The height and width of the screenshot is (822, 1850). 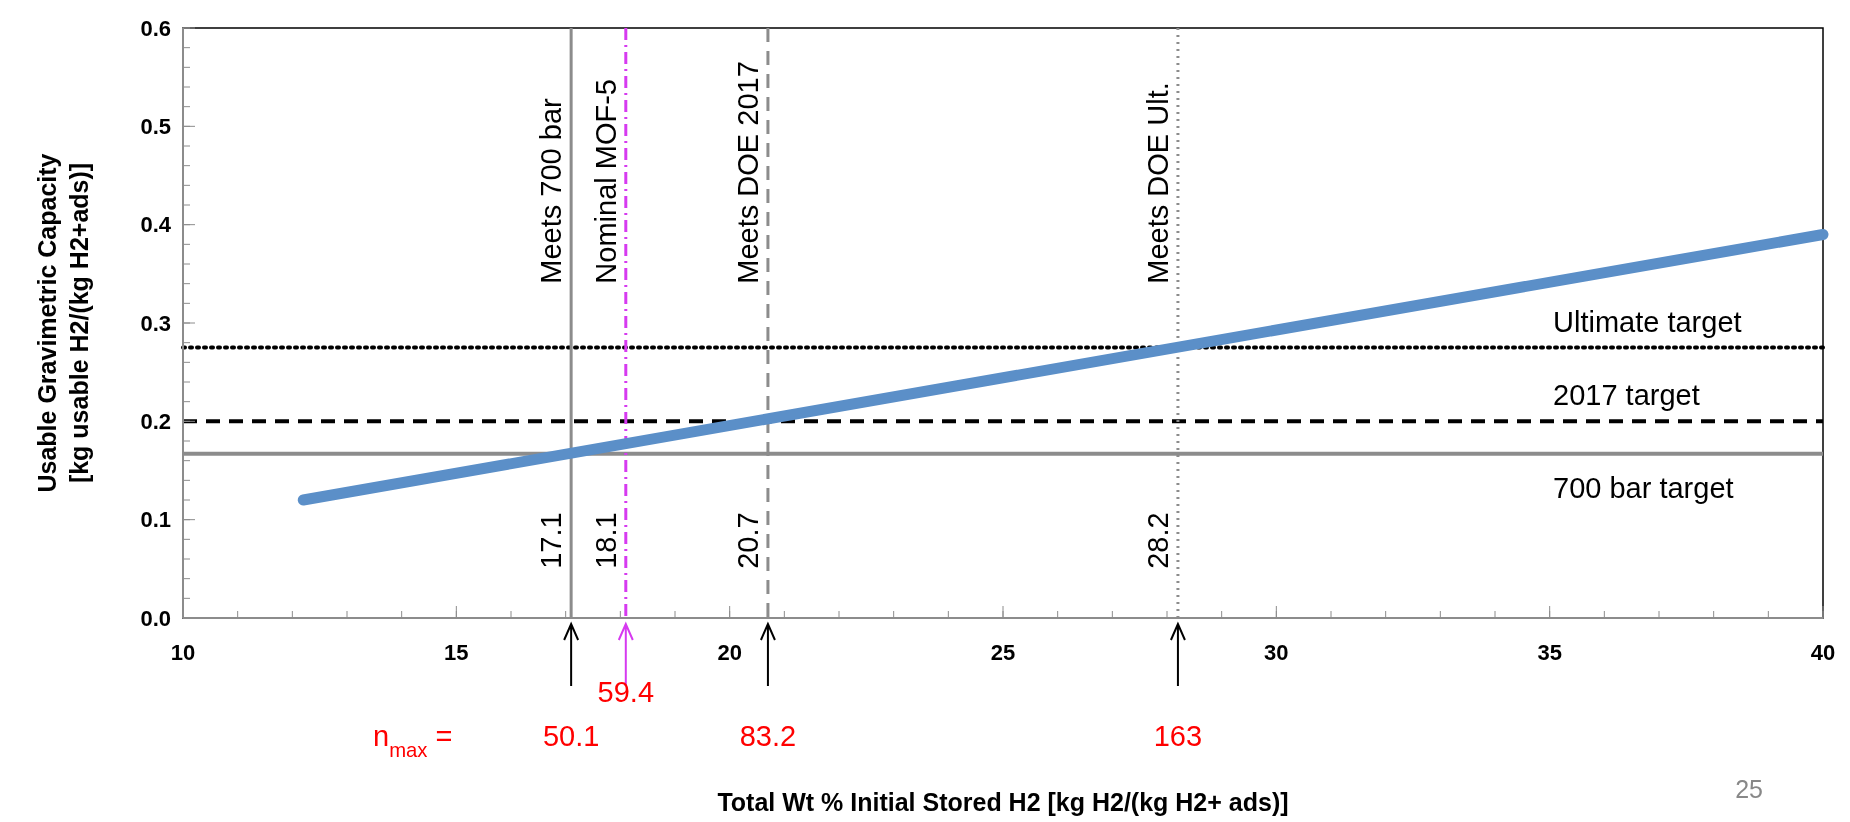 What do you see at coordinates (747, 172) in the screenshot?
I see `ref-line-label: Meets DOE 2017` at bounding box center [747, 172].